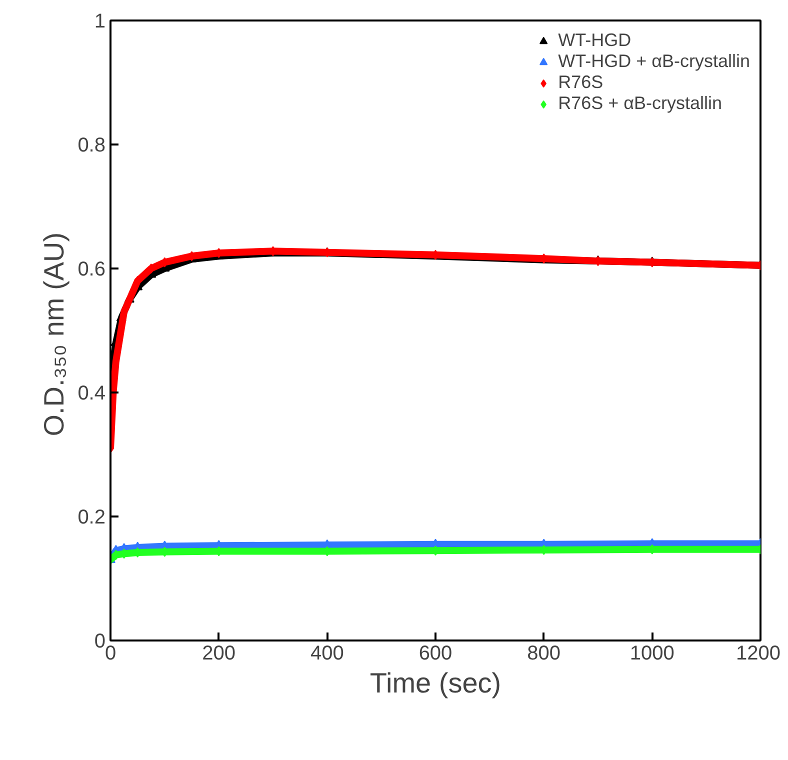 The height and width of the screenshot is (760, 788). Describe the element at coordinates (92, 145) in the screenshot. I see `y-tick-label: 0.8` at that location.